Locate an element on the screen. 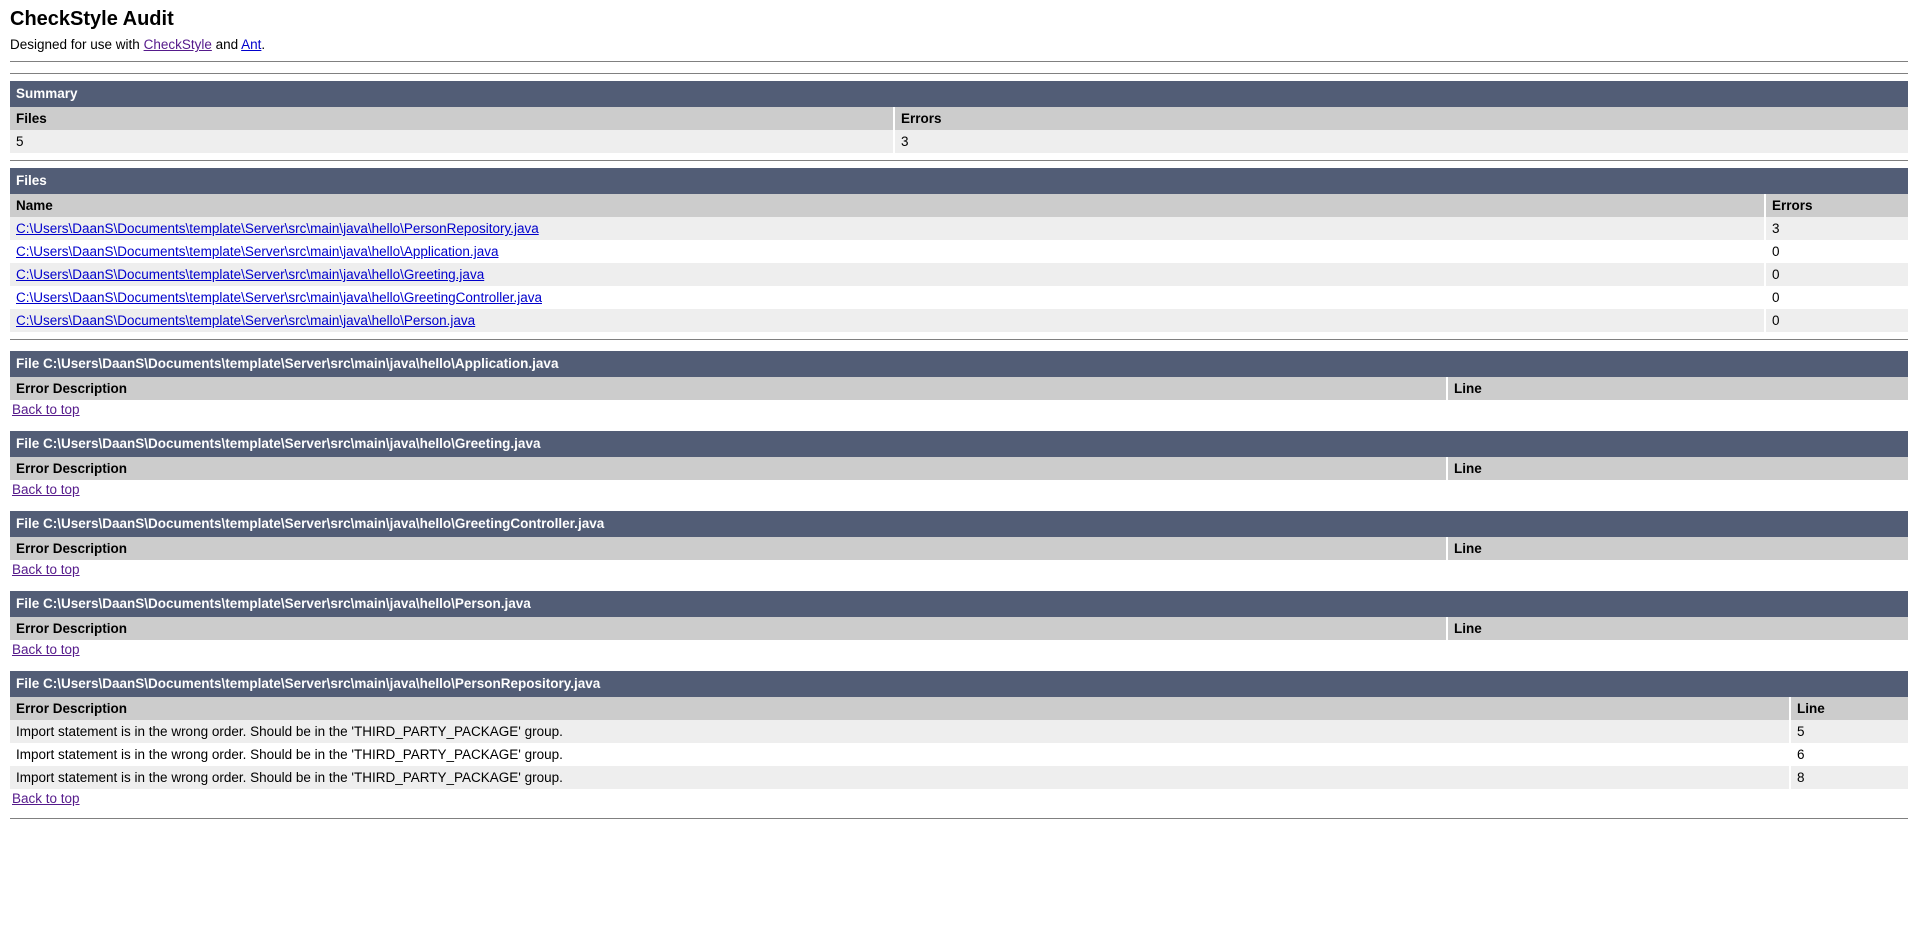  error-line-cell: 5 is located at coordinates (1848, 731).